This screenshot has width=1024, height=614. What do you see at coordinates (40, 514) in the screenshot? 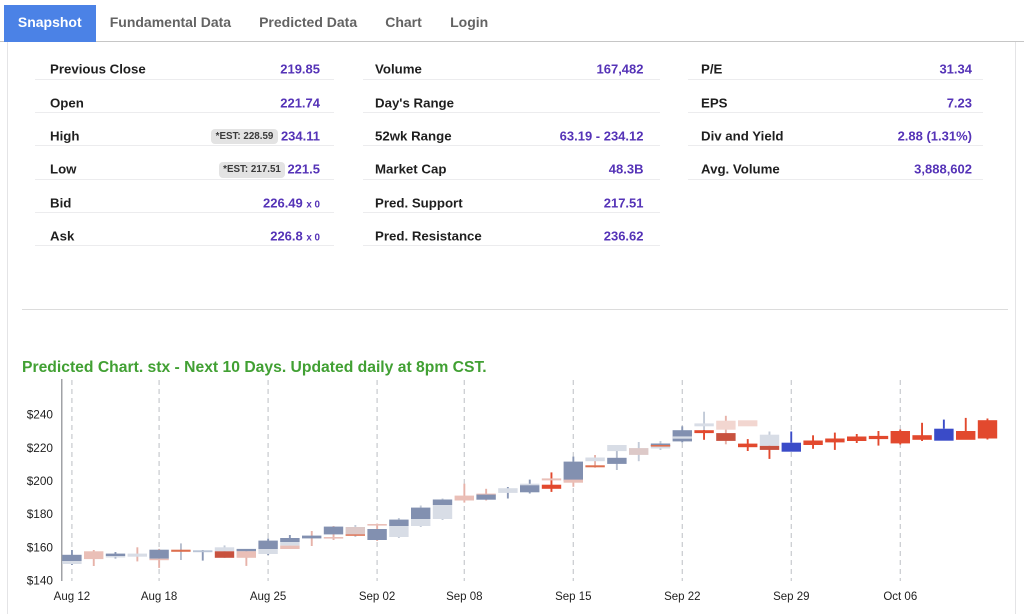
I see `svg-text: $180` at bounding box center [40, 514].